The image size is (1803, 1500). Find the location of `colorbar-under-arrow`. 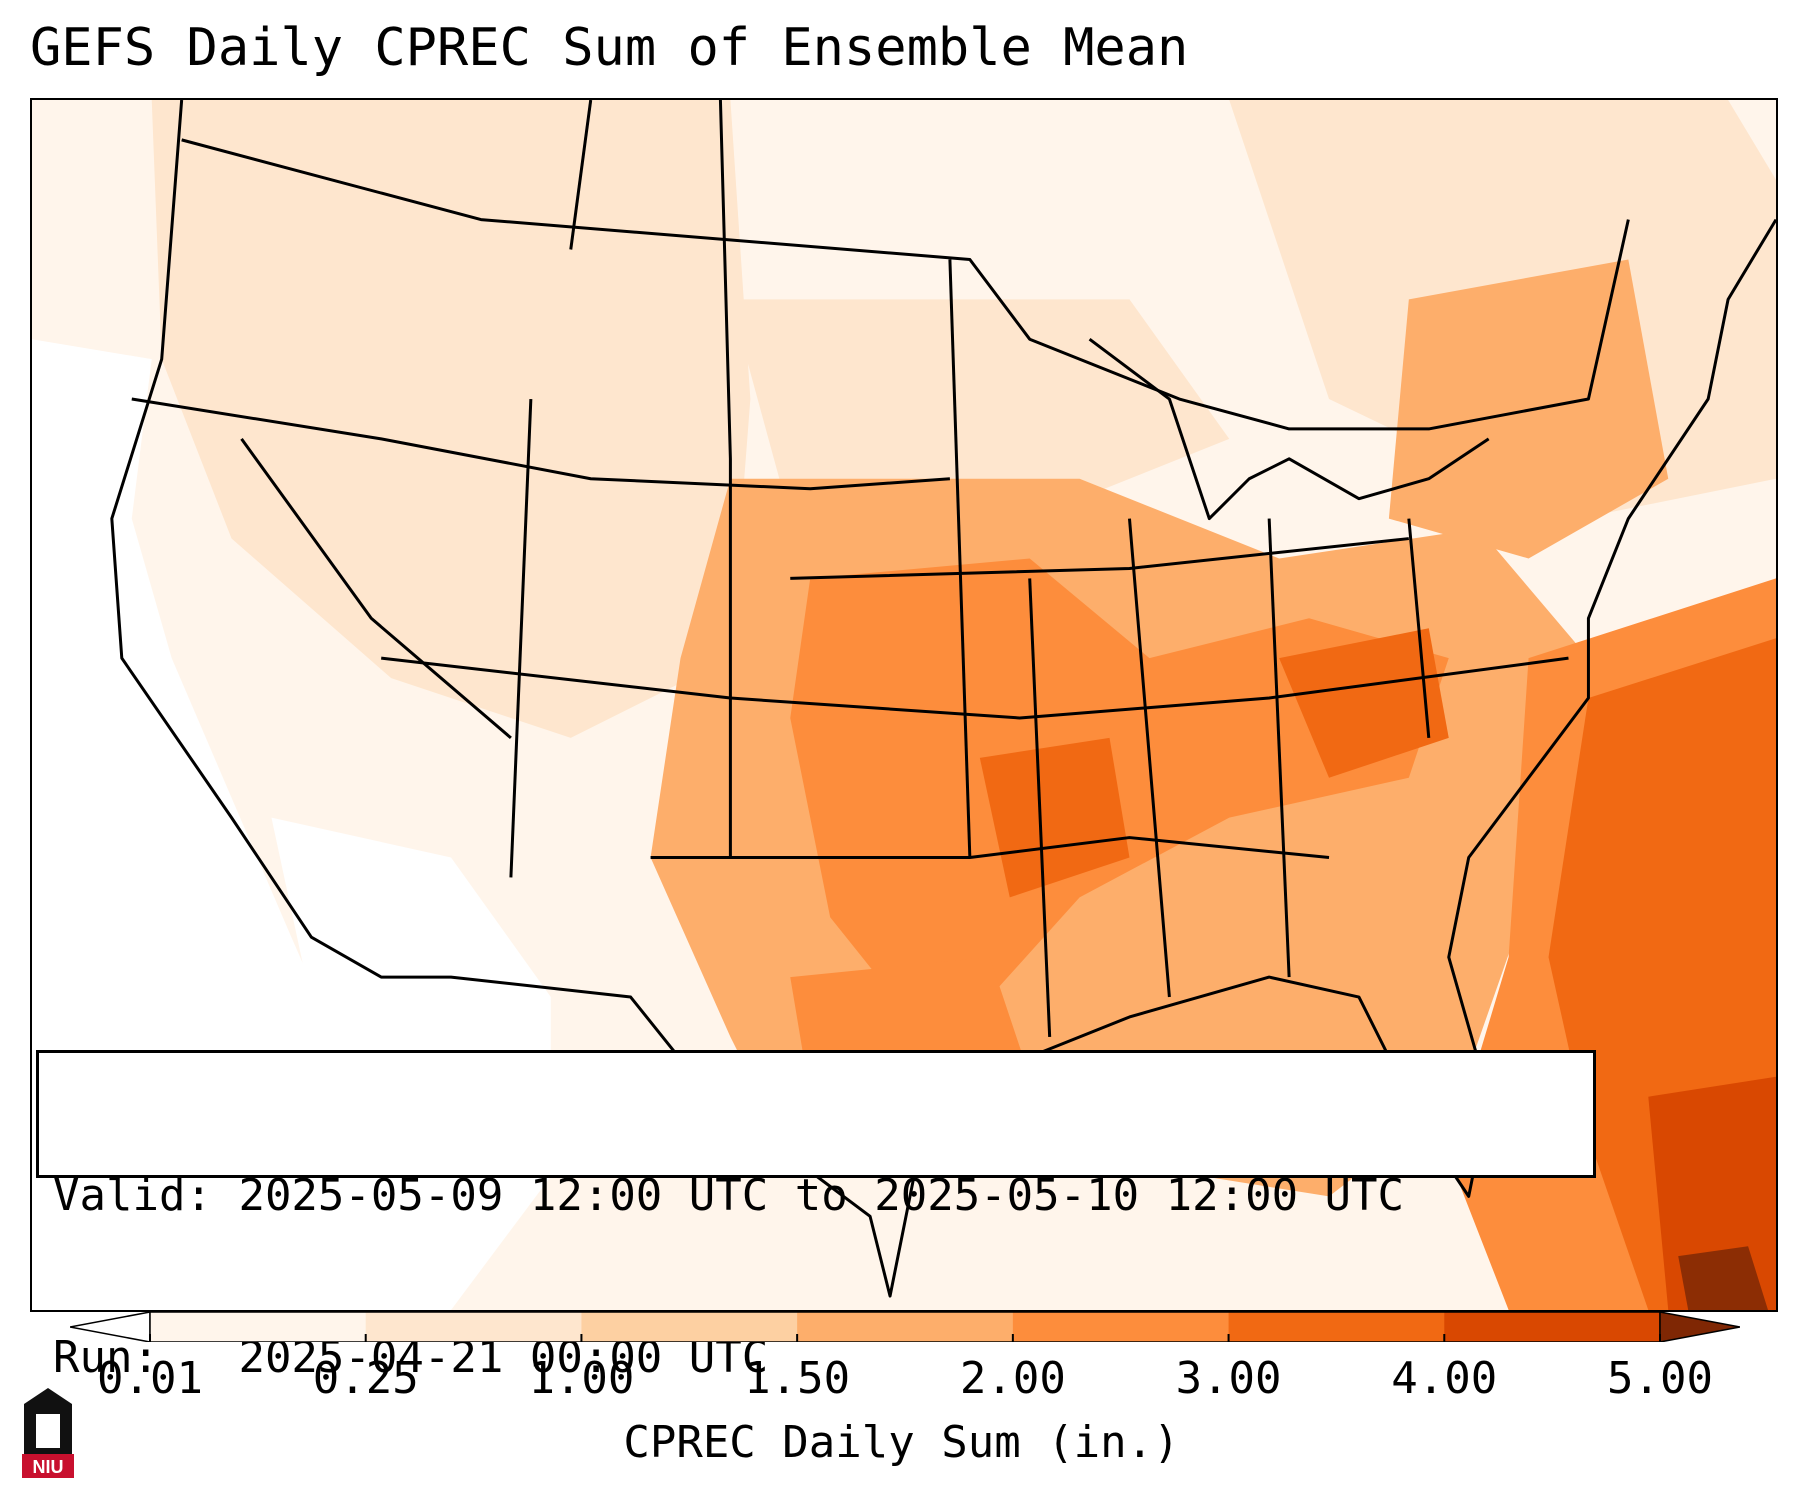

colorbar-under-arrow is located at coordinates (110, 1327).